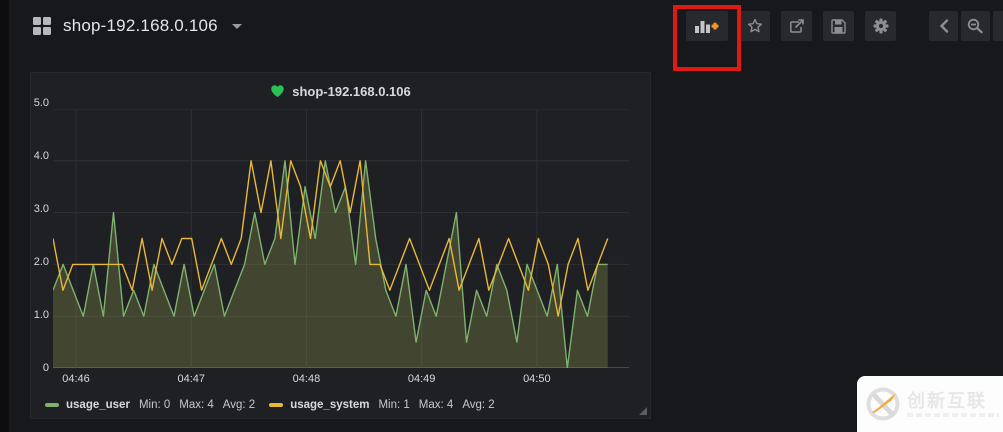 The image size is (1003, 432). I want to click on toolbar, so click(844, 26).